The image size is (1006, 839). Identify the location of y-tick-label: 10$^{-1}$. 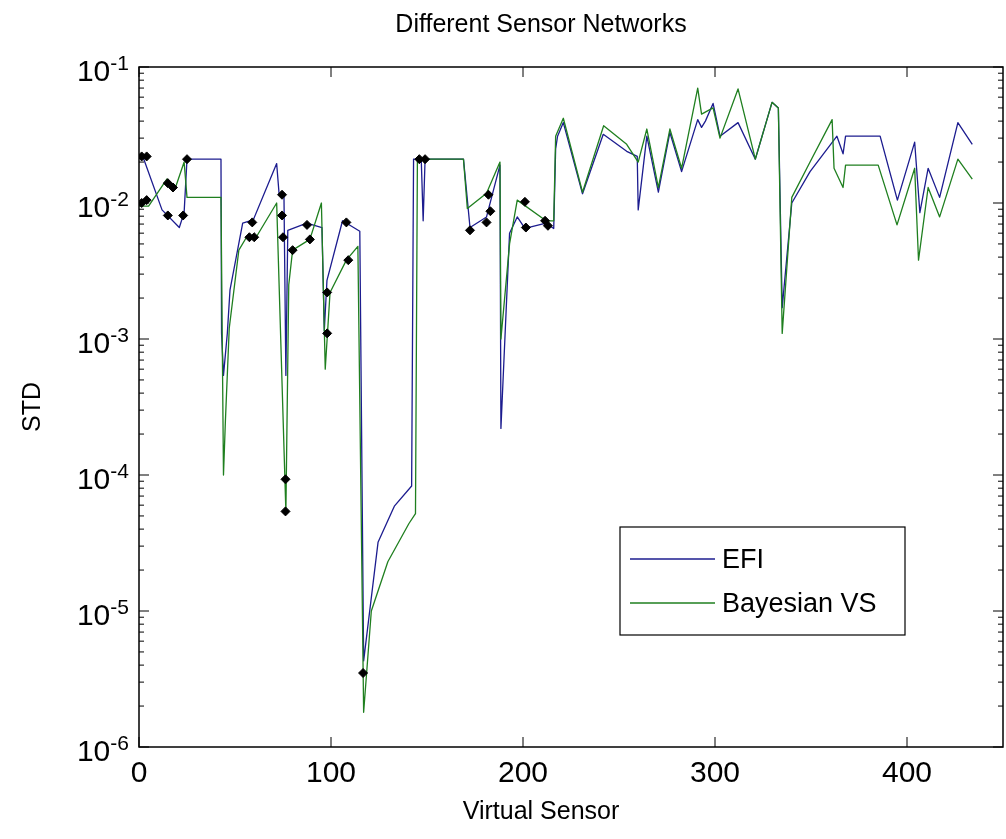
(102, 68).